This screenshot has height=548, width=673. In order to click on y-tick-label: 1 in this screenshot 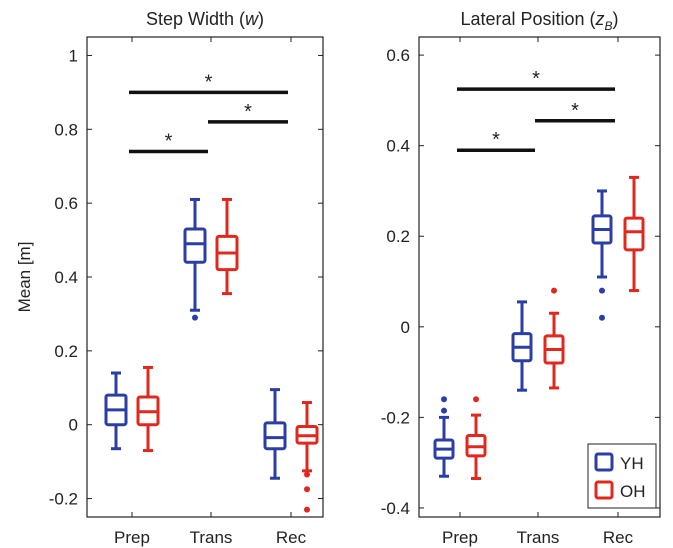, I will do `click(73, 55)`.